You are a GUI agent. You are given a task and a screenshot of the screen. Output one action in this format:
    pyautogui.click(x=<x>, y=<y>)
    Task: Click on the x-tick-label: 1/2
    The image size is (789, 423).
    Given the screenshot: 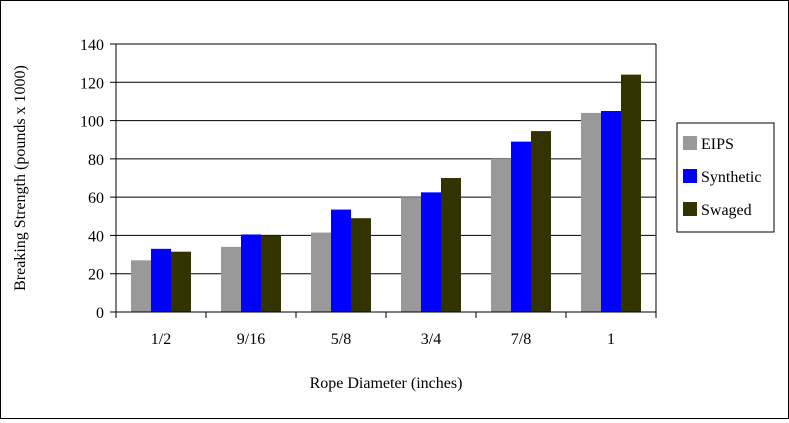 What is the action you would take?
    pyautogui.click(x=161, y=339)
    